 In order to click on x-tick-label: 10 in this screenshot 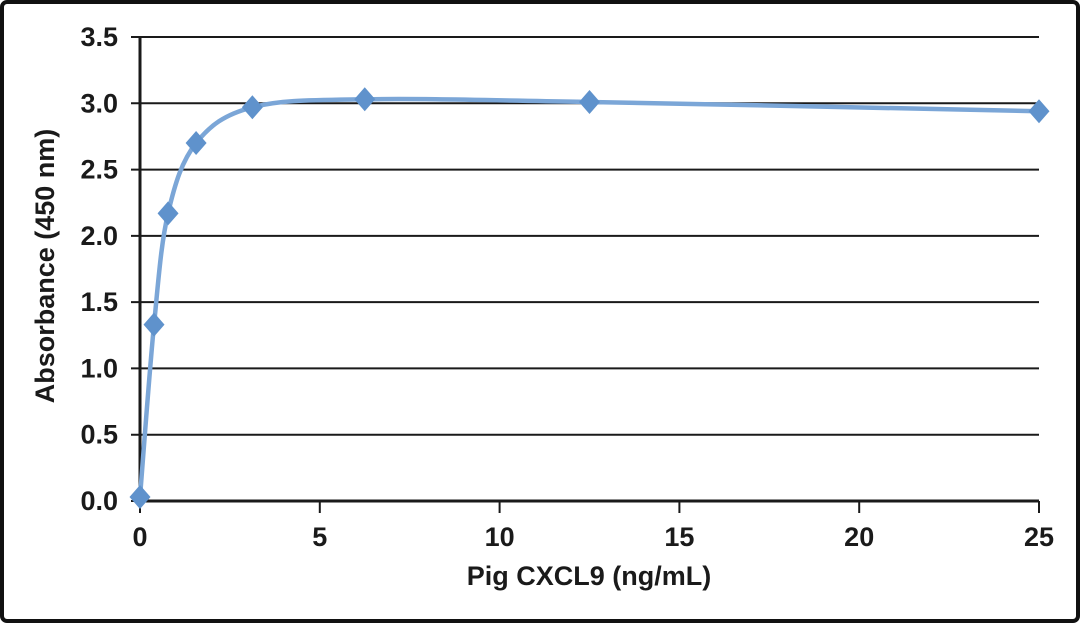, I will do `click(500, 537)`.